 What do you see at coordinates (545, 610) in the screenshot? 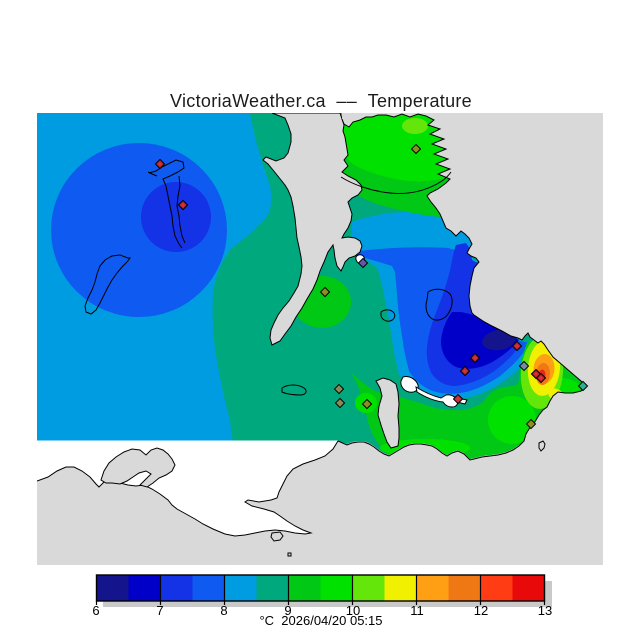
I see `svg-text: 13` at bounding box center [545, 610].